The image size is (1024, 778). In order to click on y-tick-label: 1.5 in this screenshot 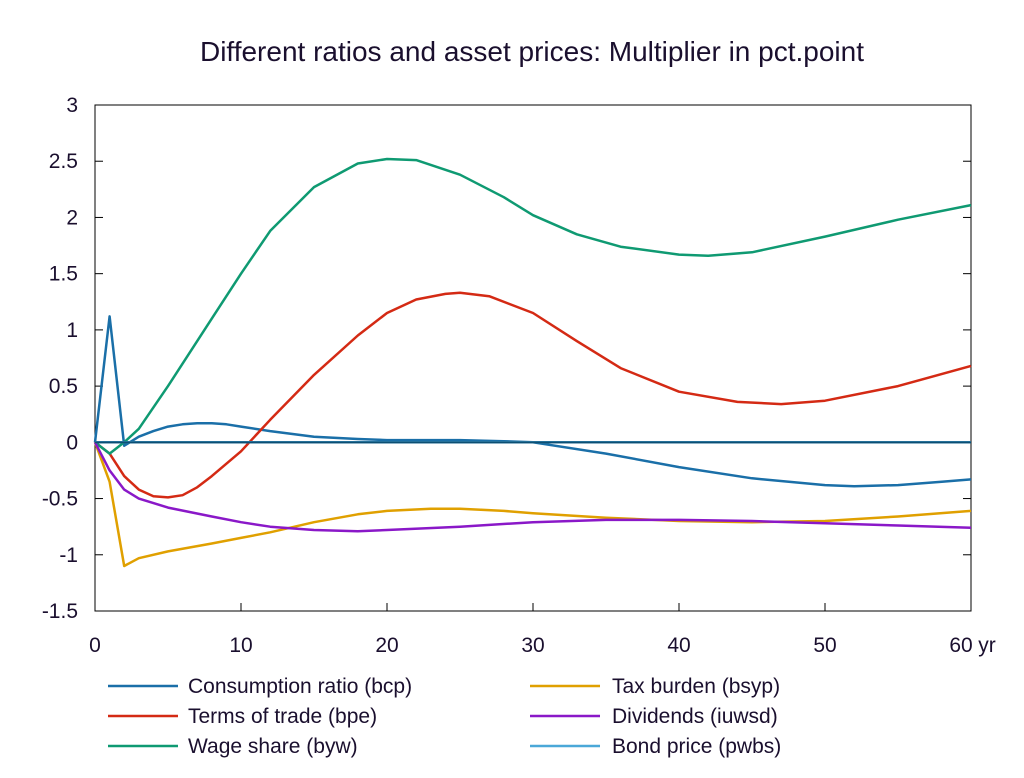, I will do `click(63, 274)`.